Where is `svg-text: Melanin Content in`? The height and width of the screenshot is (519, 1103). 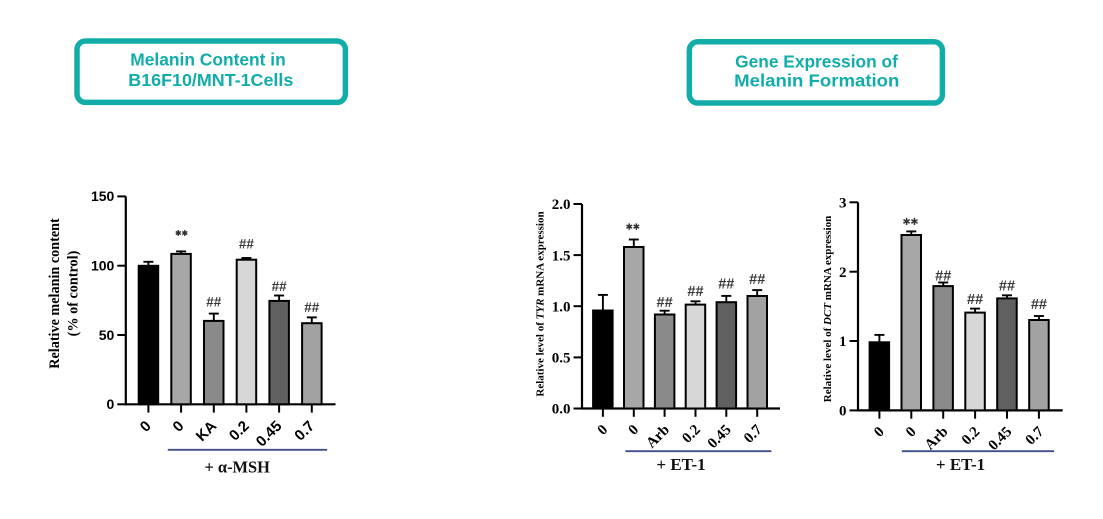
svg-text: Melanin Content in is located at coordinates (208, 60).